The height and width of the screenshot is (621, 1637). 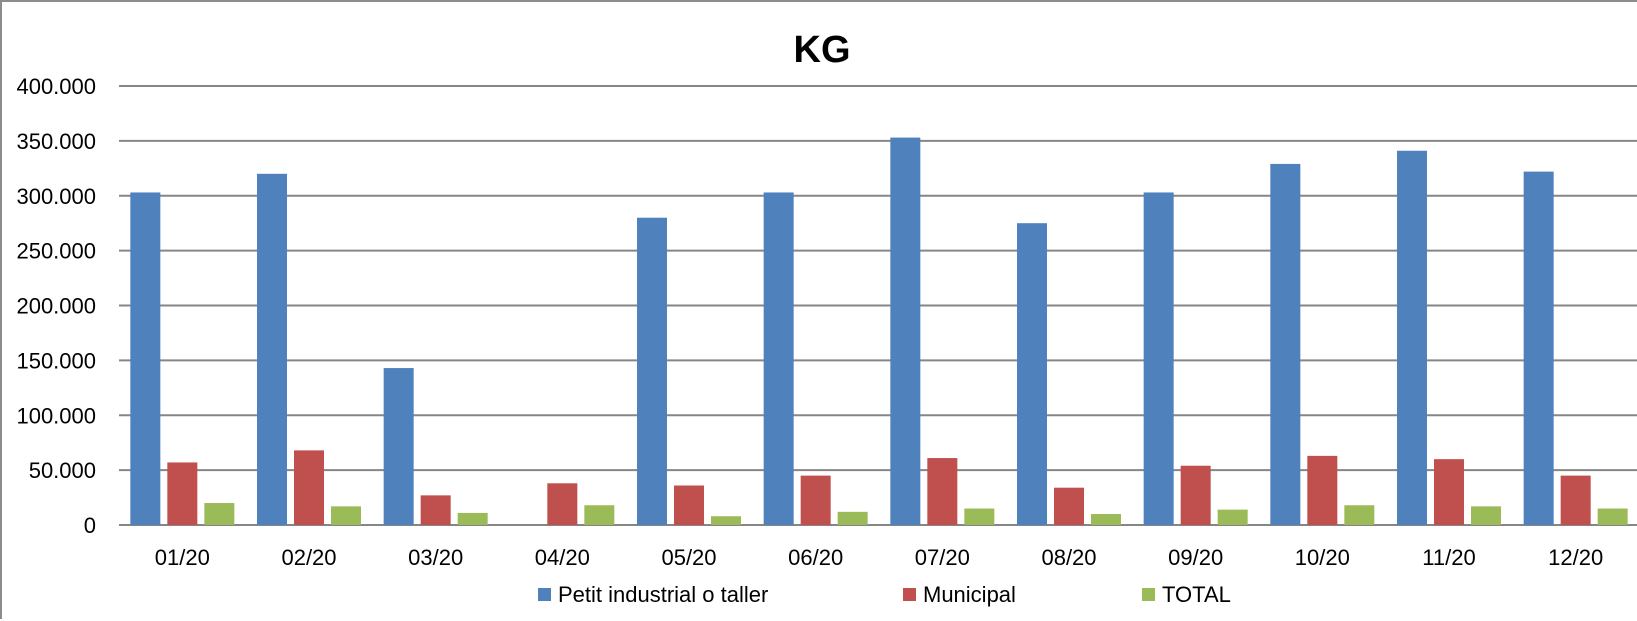 I want to click on x-tick-label: 10/20, so click(x=1322, y=557).